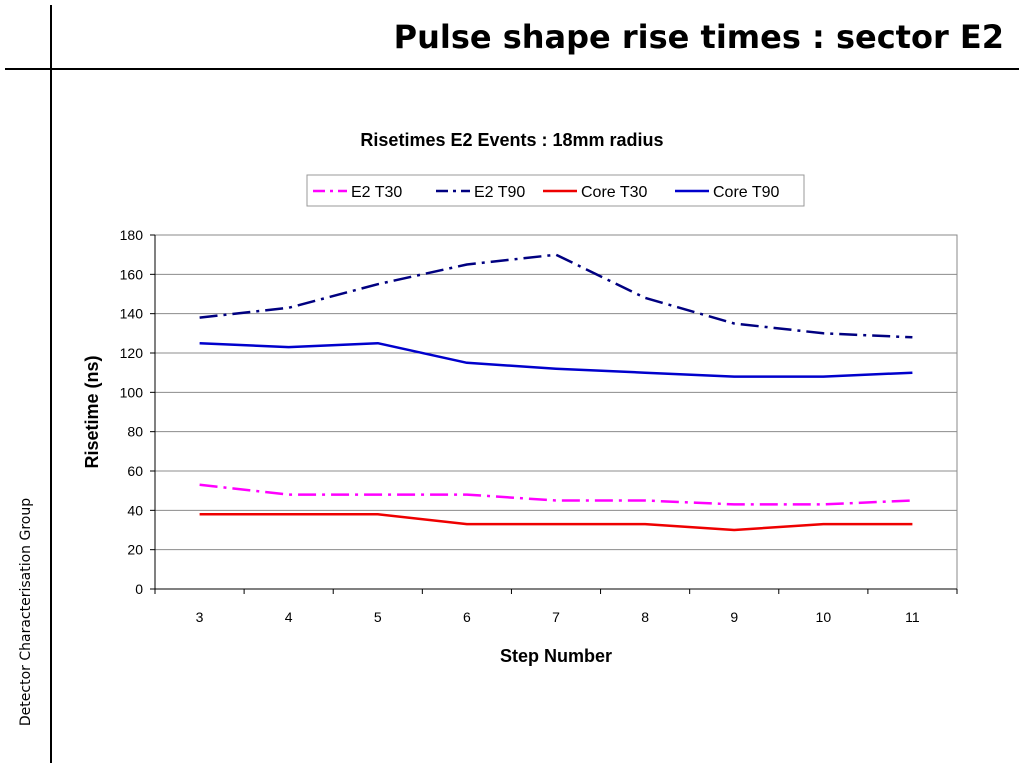 The height and width of the screenshot is (768, 1024). What do you see at coordinates (135, 510) in the screenshot?
I see `y-tick-label: 40` at bounding box center [135, 510].